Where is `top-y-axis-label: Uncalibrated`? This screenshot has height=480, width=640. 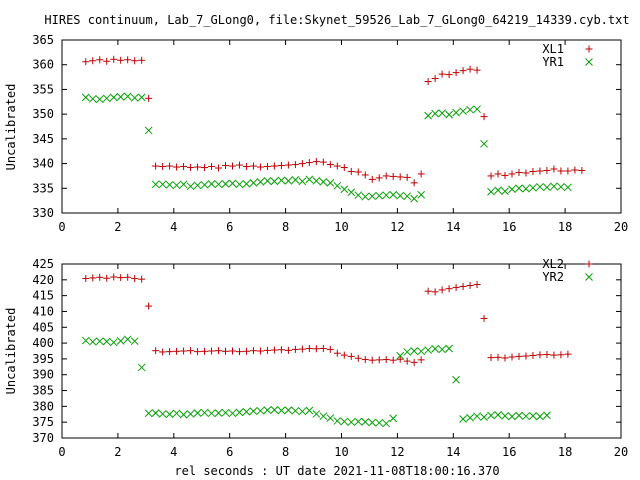
top-y-axis-label: Uncalibrated is located at coordinates (11, 127).